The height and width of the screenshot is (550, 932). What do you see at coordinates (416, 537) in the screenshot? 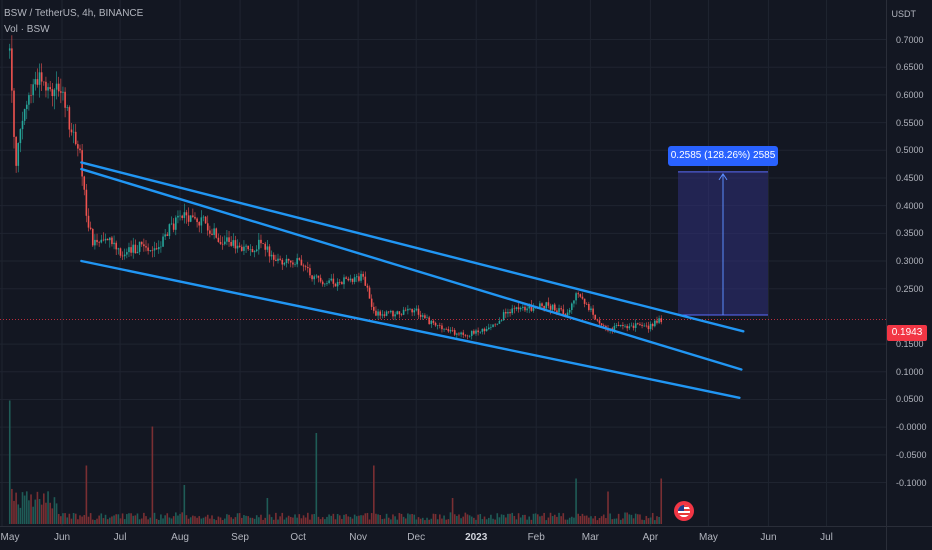
I see `x-tick-label: Dec` at bounding box center [416, 537].